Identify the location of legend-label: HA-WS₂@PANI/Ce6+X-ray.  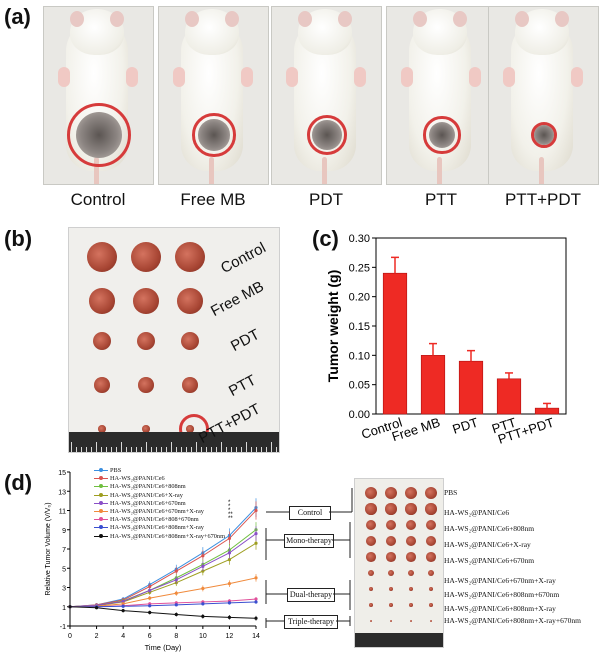
(146, 495).